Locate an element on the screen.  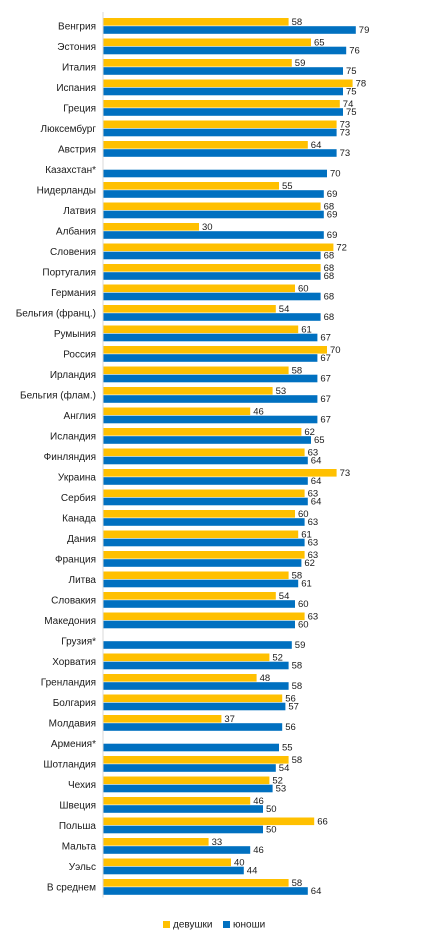
legend-swatch is located at coordinates (166, 924).